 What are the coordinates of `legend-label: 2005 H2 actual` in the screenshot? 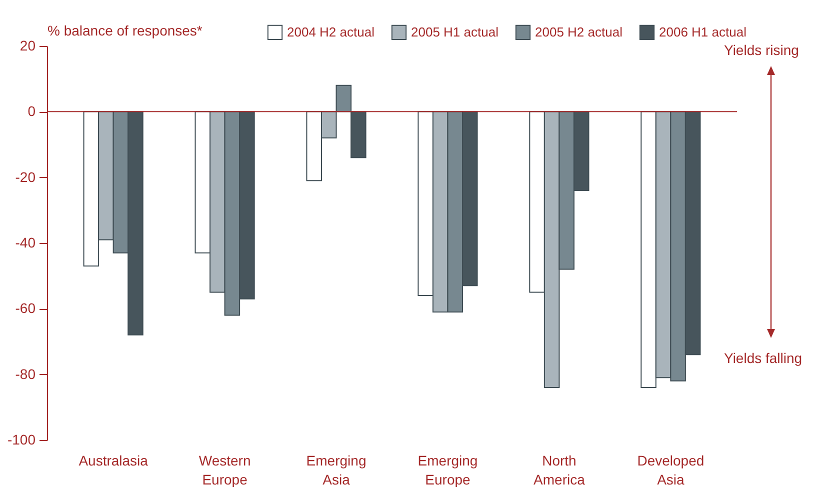 It's located at (579, 32).